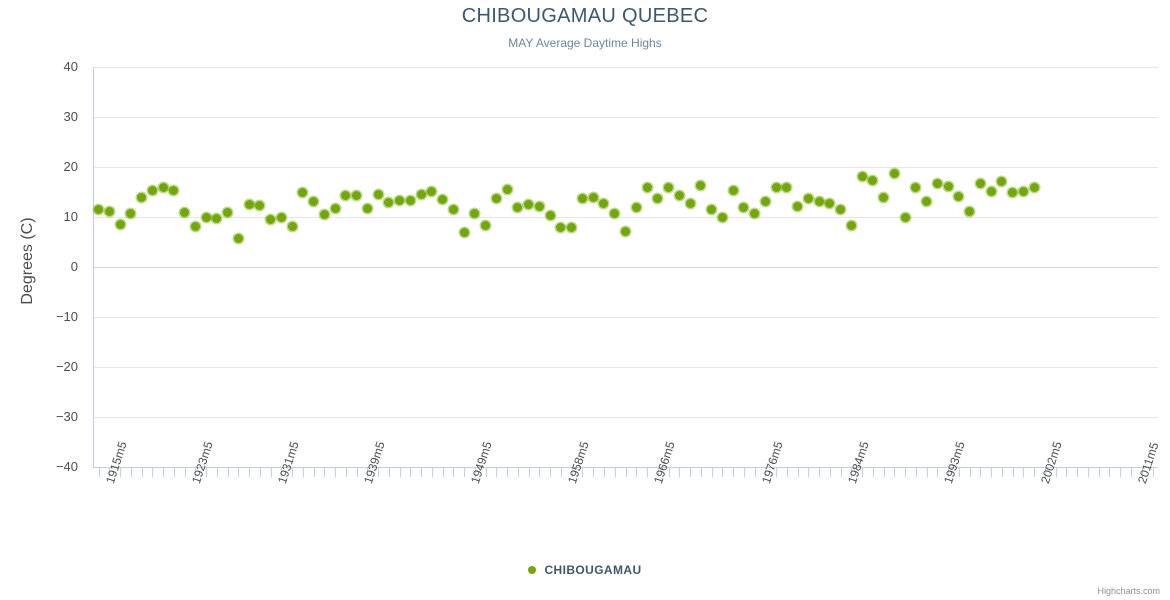 This screenshot has height=600, width=1170. Describe the element at coordinates (625, 467) in the screenshot. I see `x-axis-line` at that location.